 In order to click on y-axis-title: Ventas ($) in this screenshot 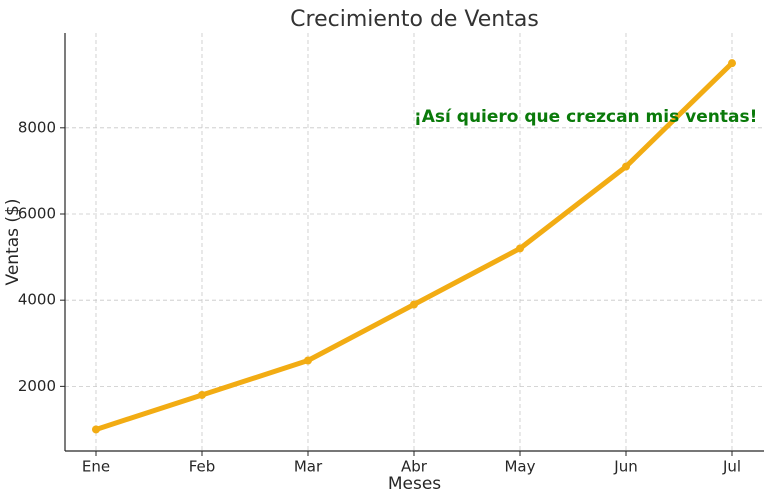, I will do `click(13, 242)`.